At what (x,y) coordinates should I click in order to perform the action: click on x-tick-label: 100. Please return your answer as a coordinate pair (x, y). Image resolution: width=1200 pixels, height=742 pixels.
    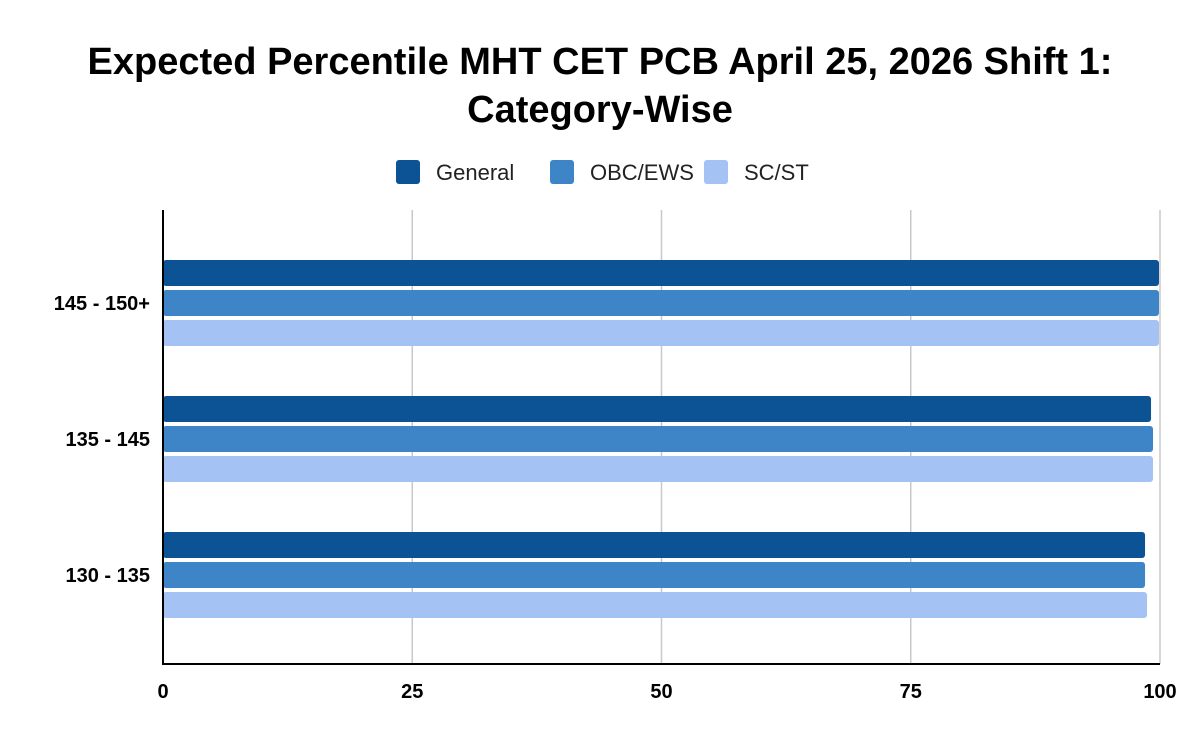
    Looking at the image, I should click on (1159, 692).